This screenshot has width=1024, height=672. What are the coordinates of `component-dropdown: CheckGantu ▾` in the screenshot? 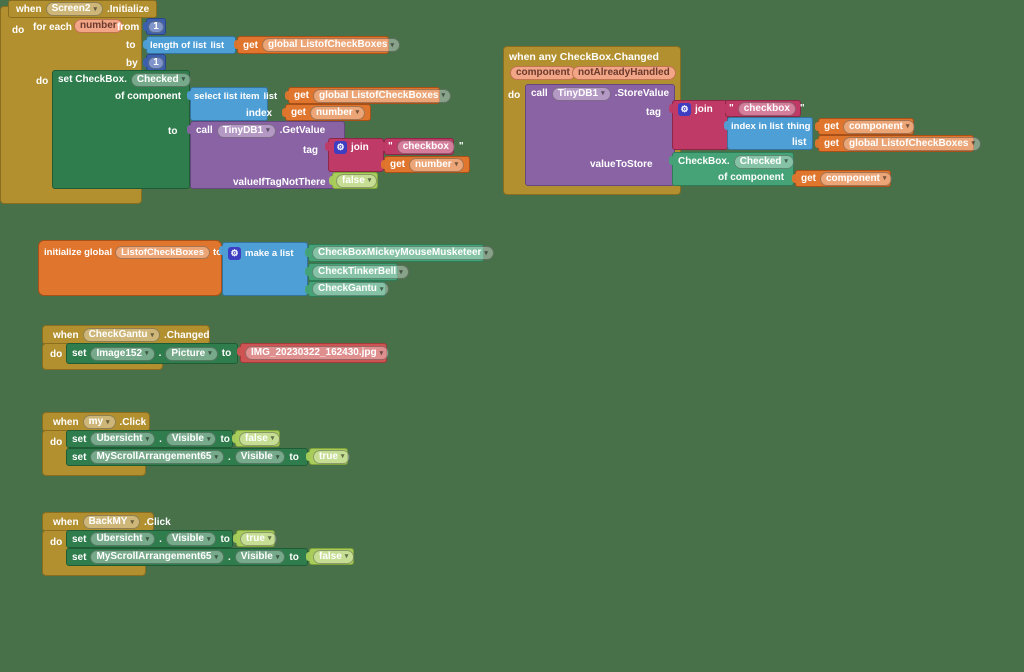 It's located at (351, 289).